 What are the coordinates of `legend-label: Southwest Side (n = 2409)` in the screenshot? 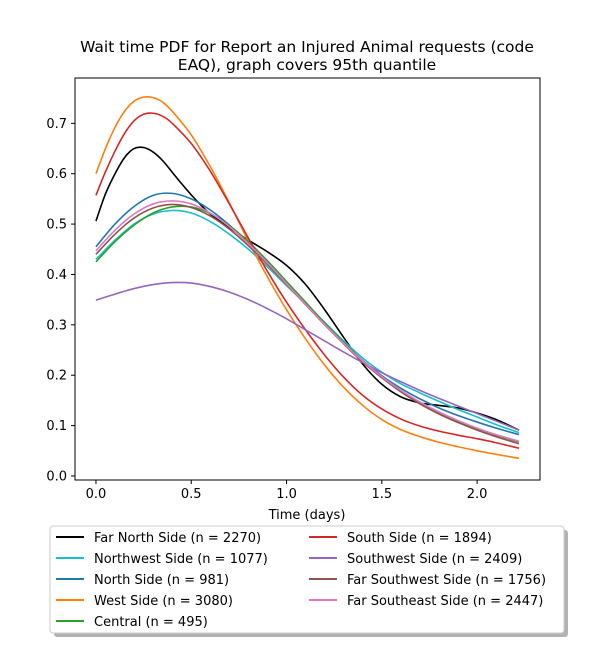 It's located at (434, 559).